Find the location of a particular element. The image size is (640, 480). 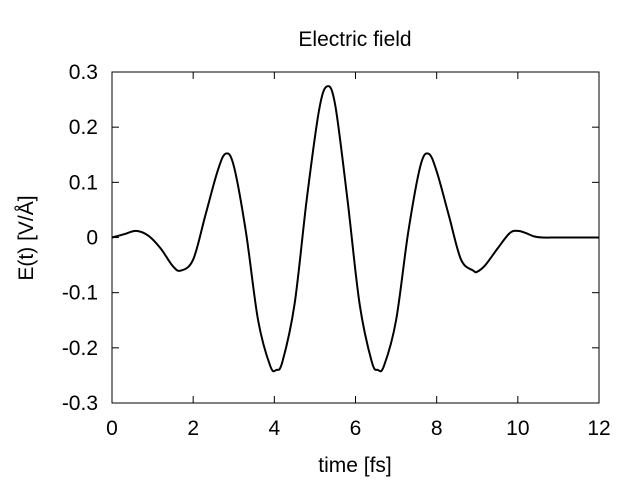

y-tick-label: 0.3 is located at coordinates (83, 72).